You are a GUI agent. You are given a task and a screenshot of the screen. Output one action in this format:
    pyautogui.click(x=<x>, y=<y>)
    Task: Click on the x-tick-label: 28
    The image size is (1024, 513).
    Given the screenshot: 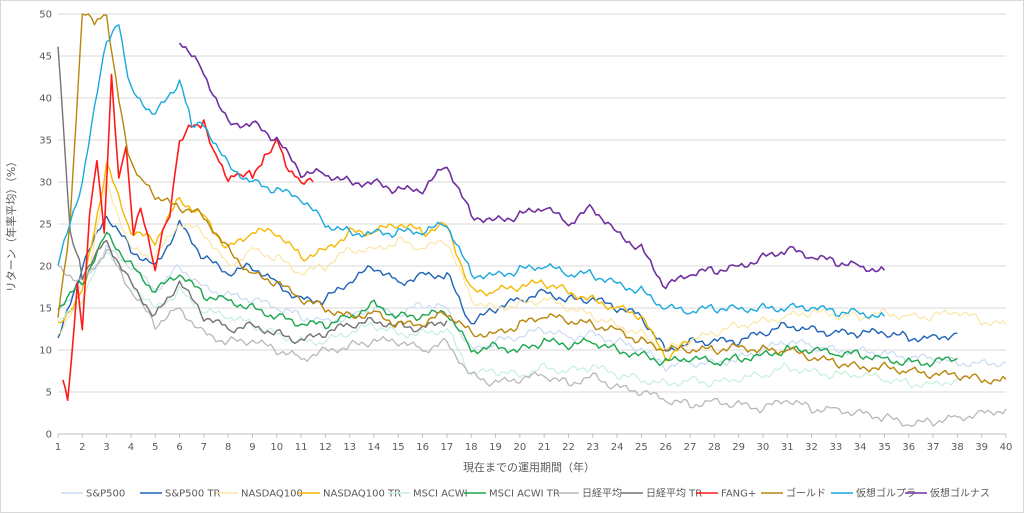 What is the action you would take?
    pyautogui.click(x=714, y=447)
    